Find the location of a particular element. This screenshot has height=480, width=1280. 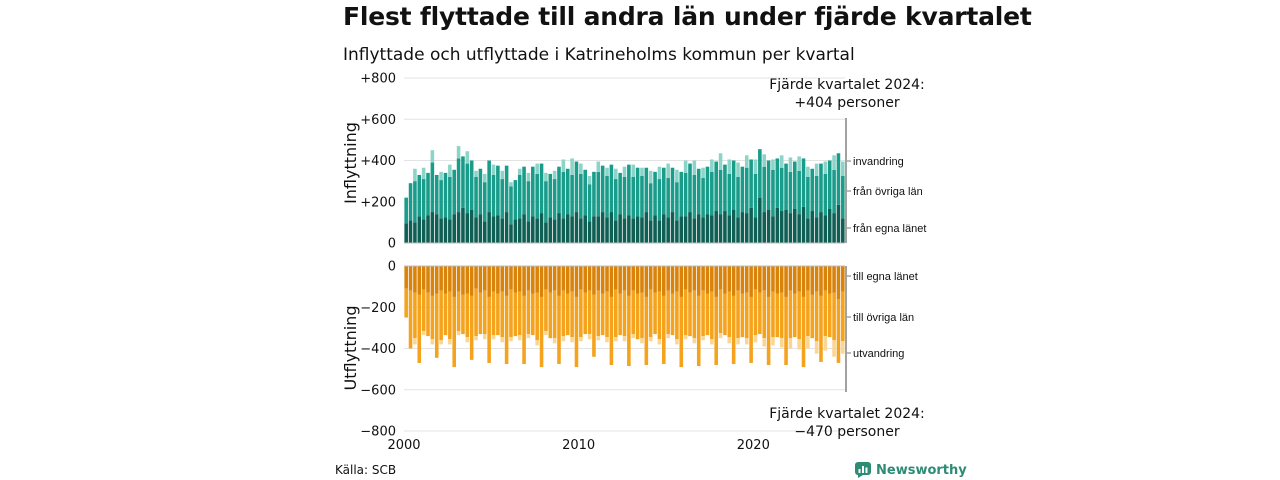

y-axis-title: Inflyttning is located at coordinates (350, 163).